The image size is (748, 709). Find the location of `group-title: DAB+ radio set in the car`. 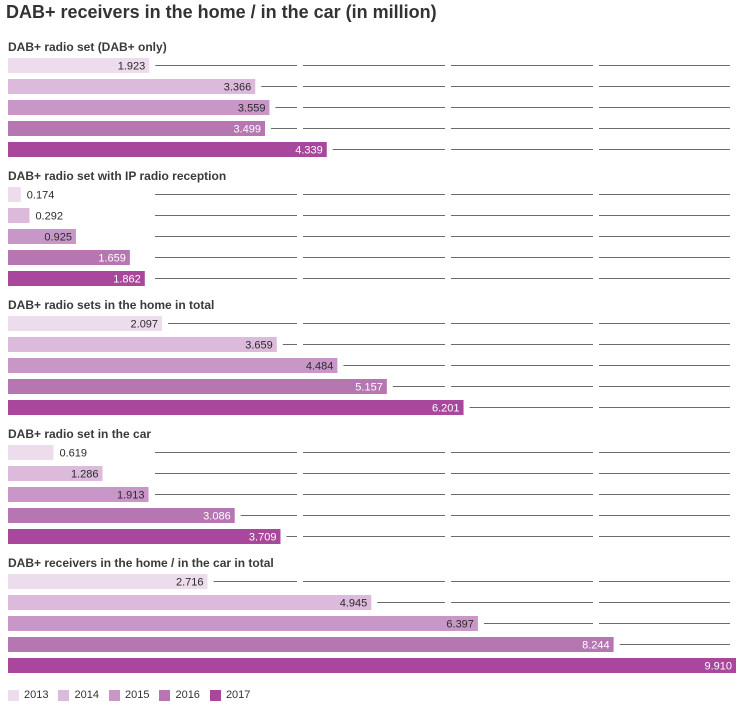

group-title: DAB+ radio set in the car is located at coordinates (79, 434).